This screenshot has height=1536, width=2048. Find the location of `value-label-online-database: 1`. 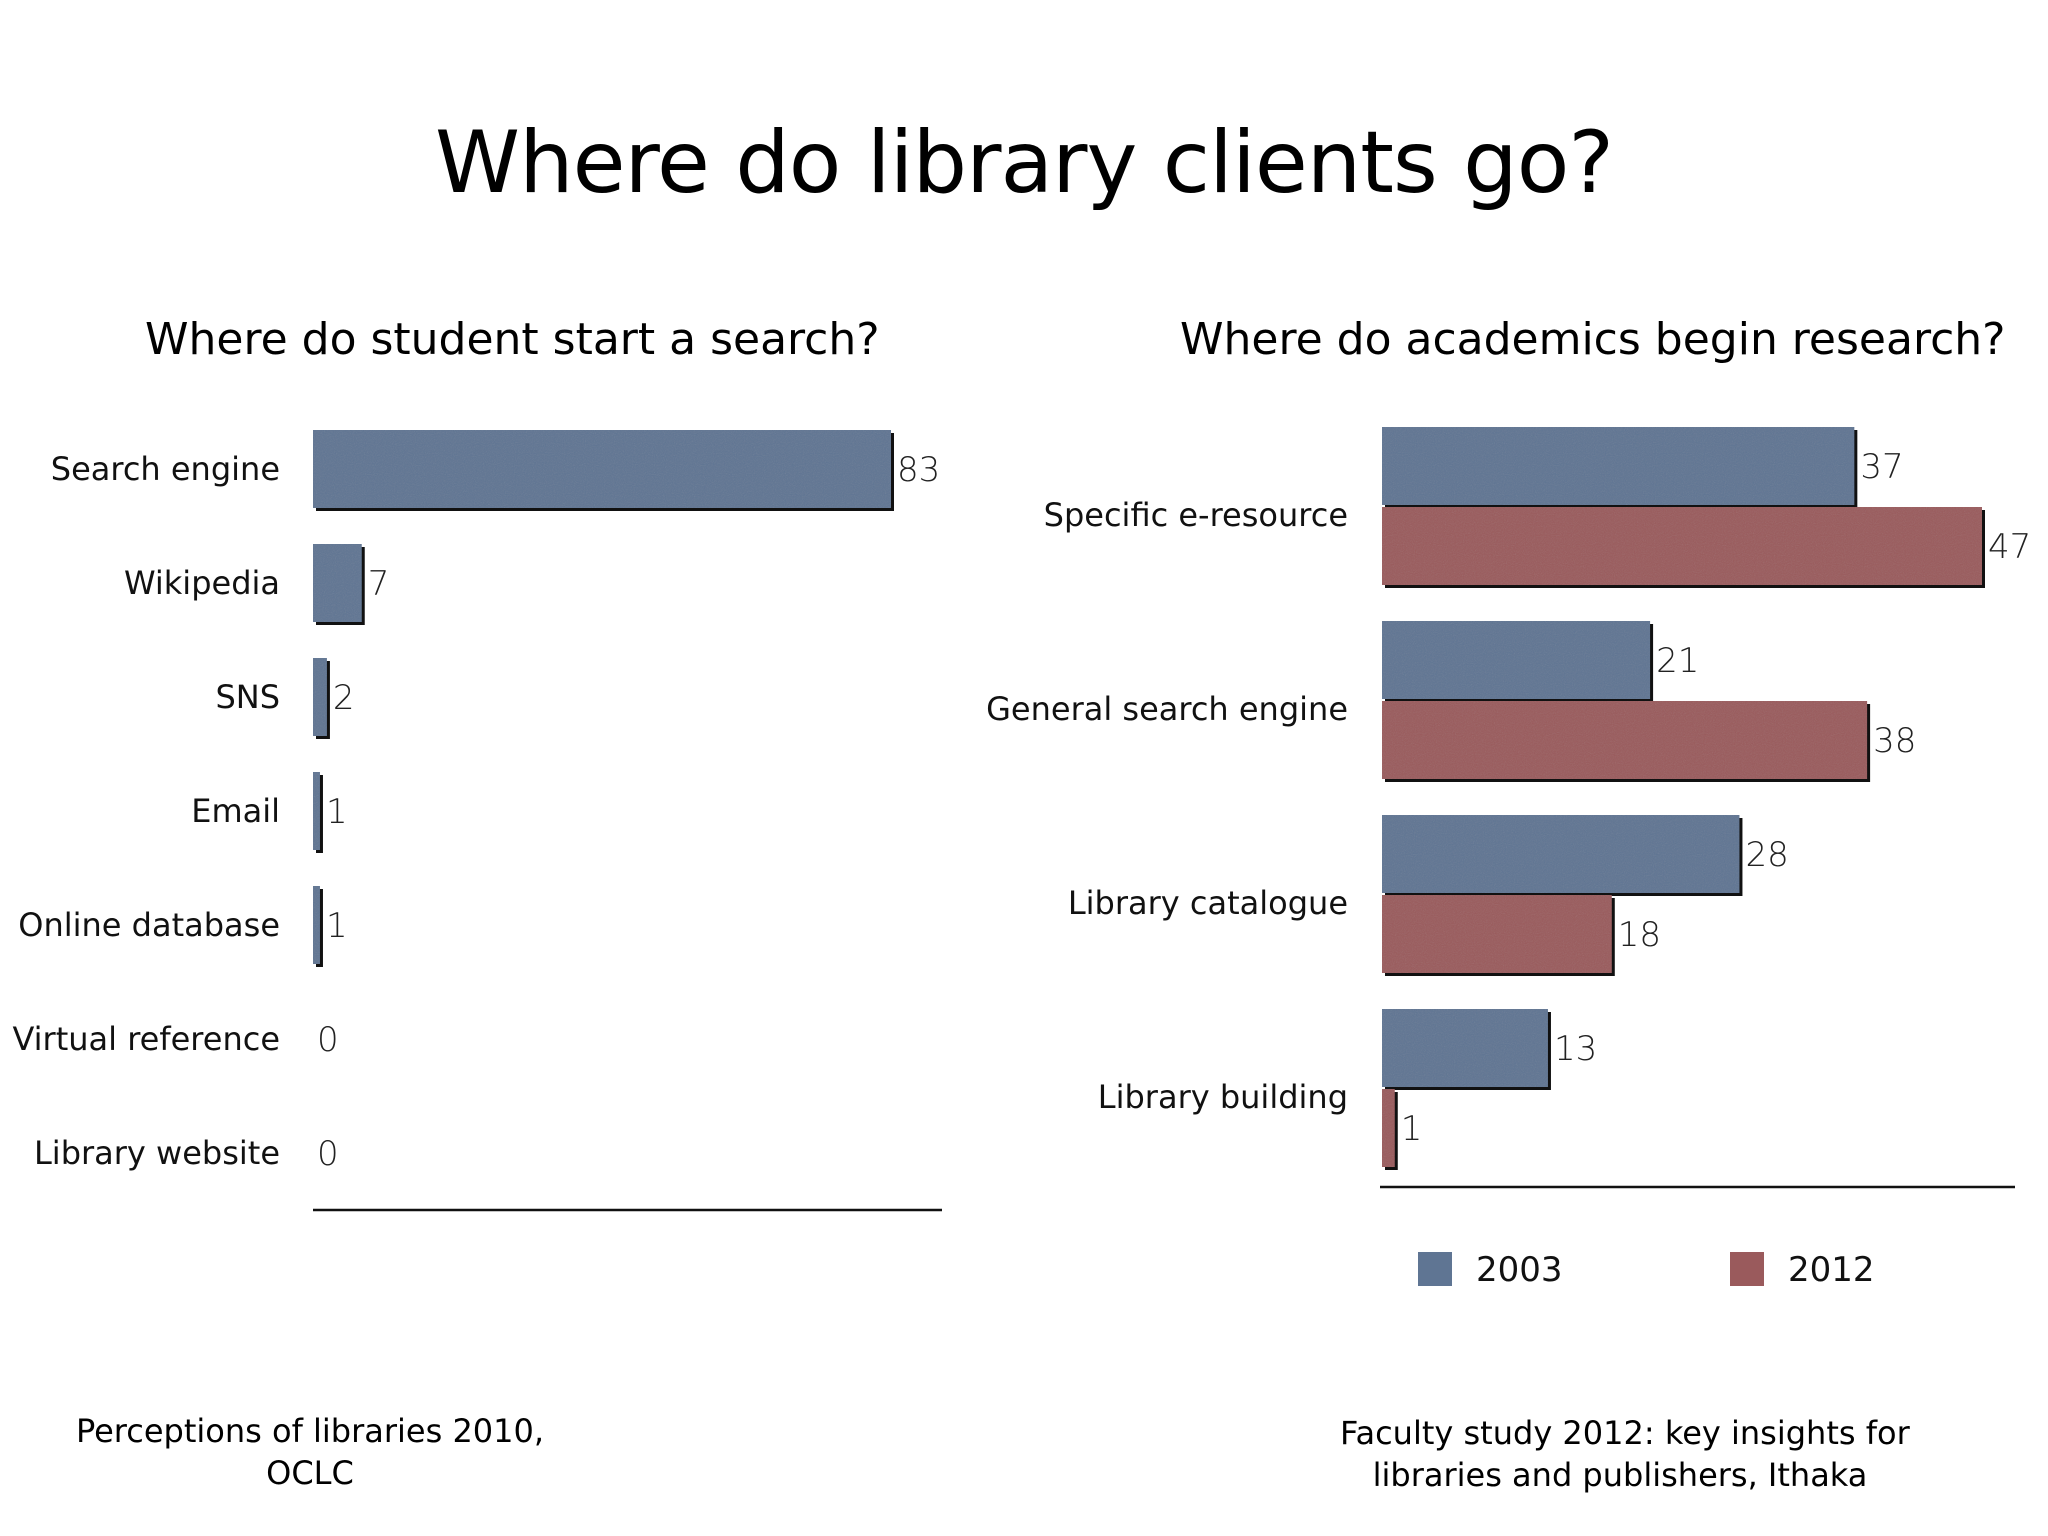

value-label-online-database: 1 is located at coordinates (337, 926).